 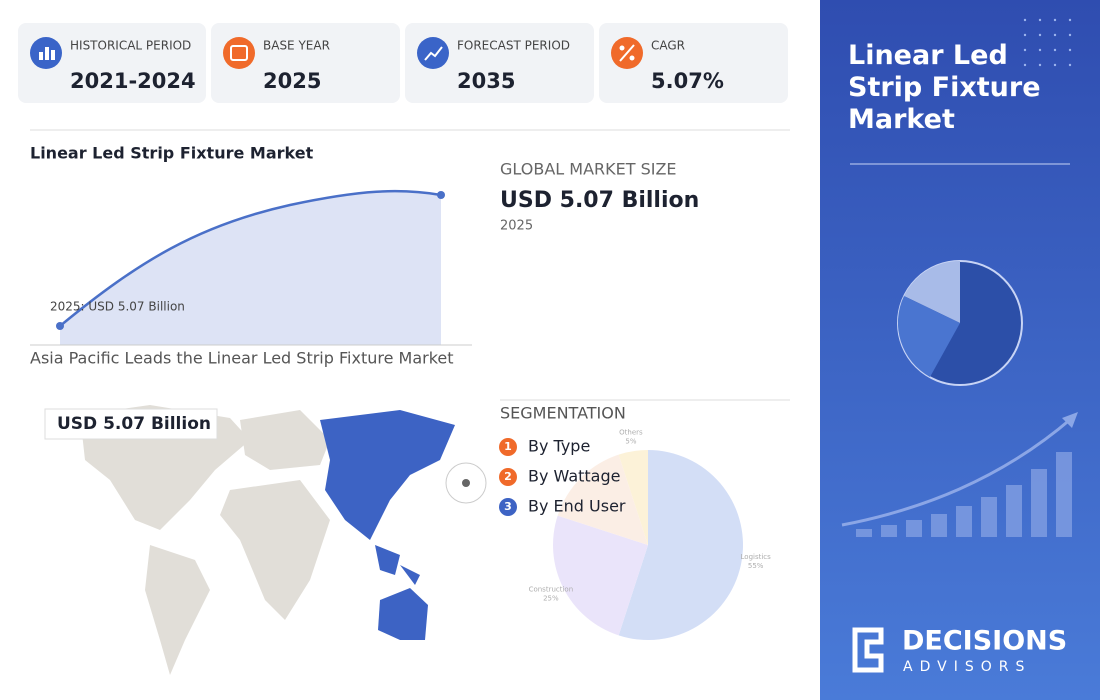 I want to click on logo: DECISIONS ADVISORS, so click(x=959, y=650).